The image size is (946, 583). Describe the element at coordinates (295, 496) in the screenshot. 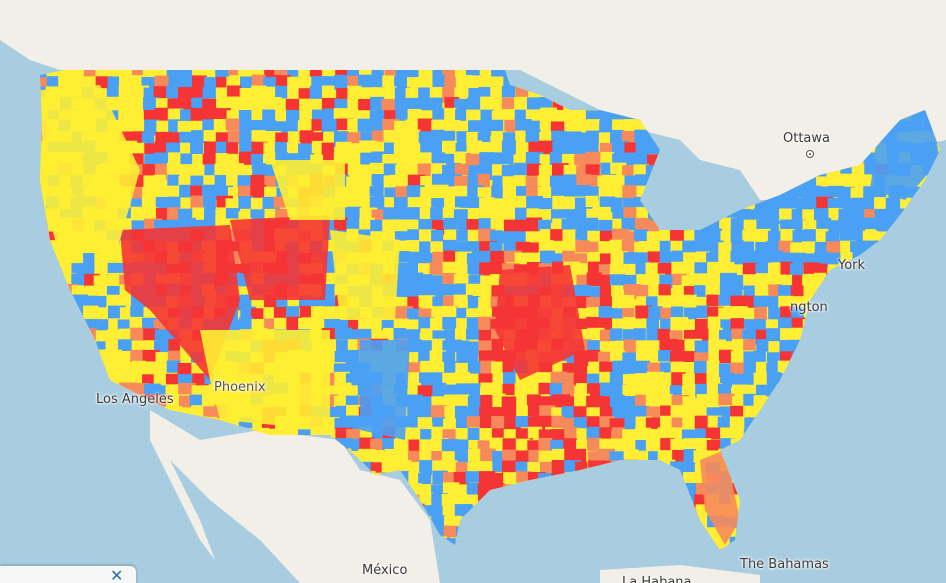

I see `mexico-land` at that location.